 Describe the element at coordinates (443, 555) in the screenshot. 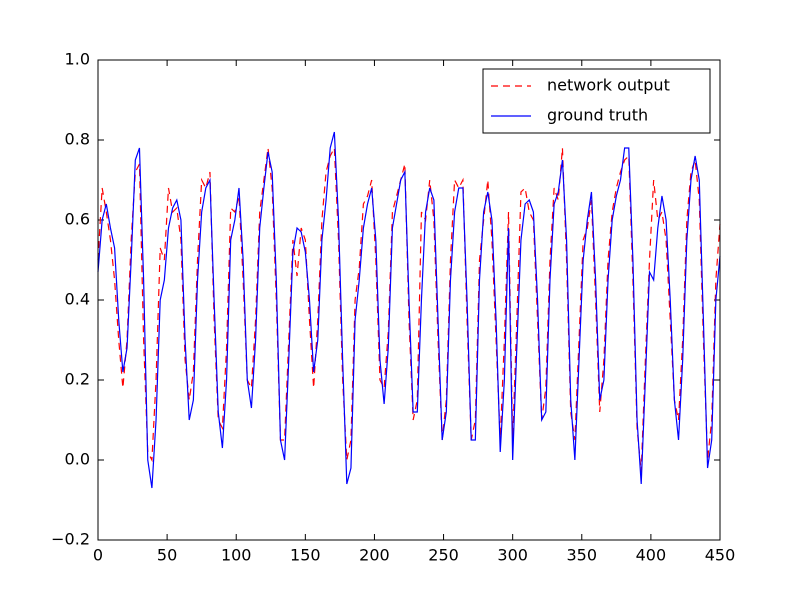

I see `x-tick-label: 250` at that location.